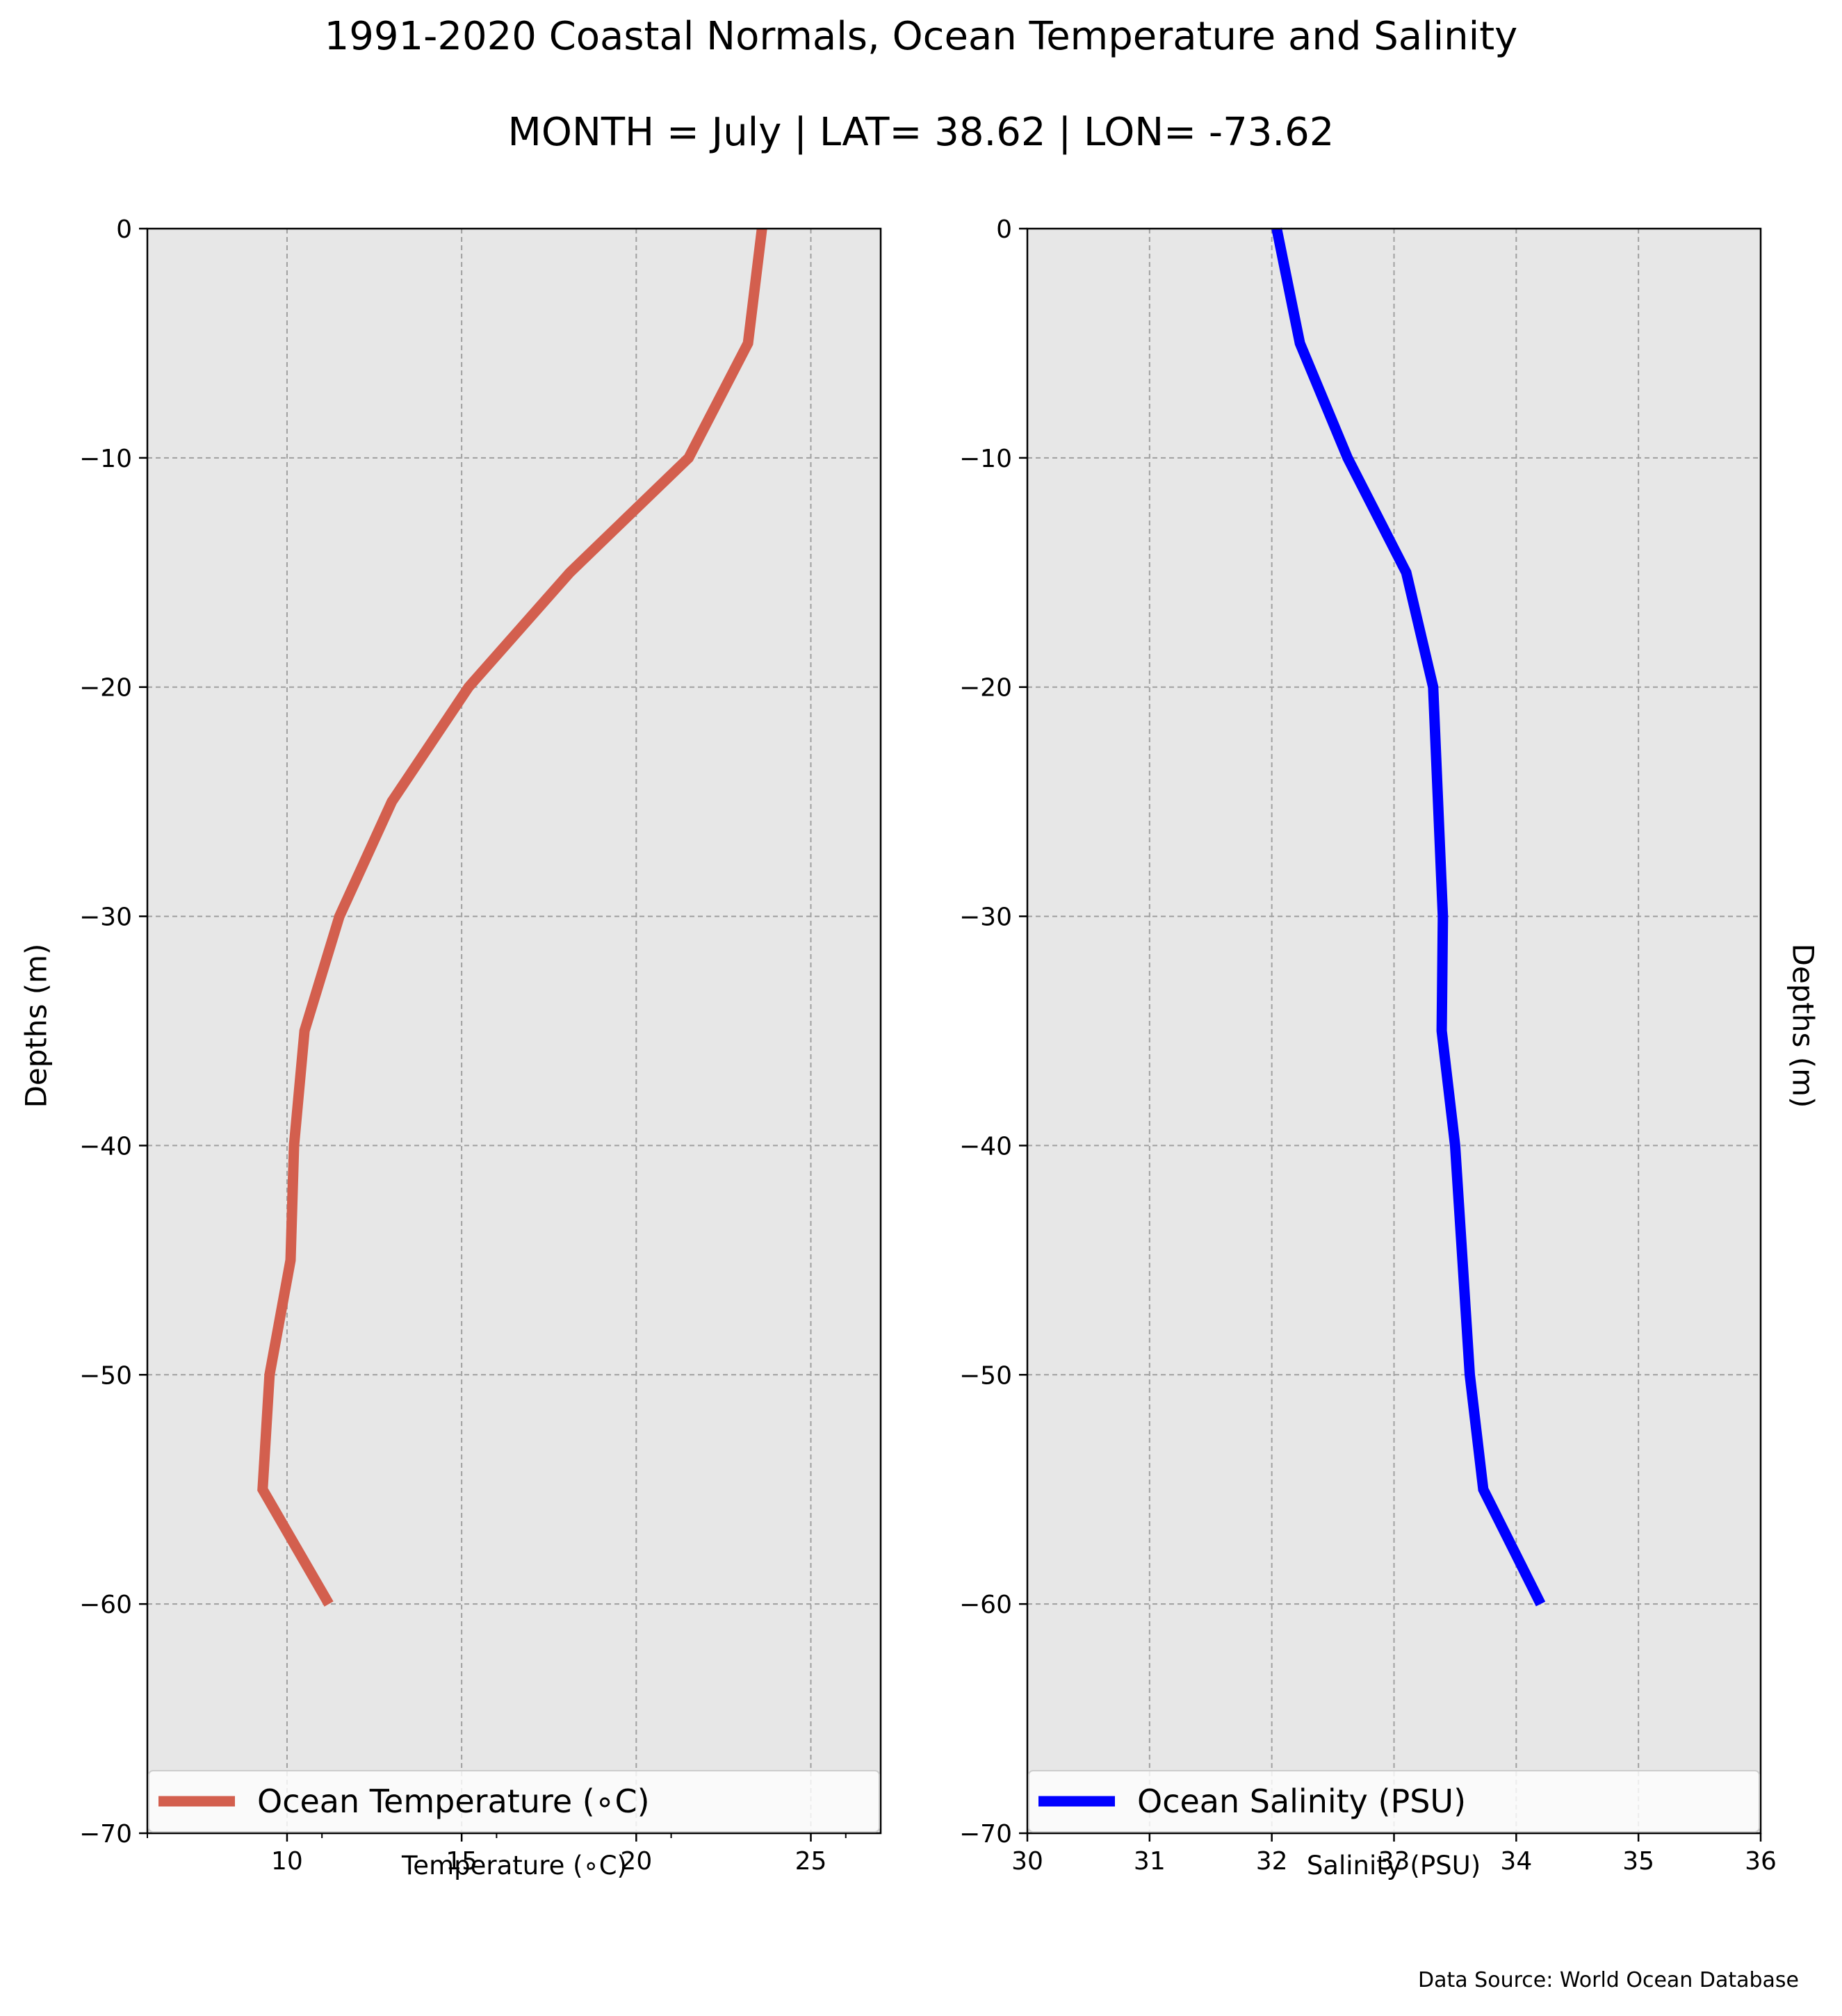 The width and height of the screenshot is (1842, 2016). I want to click on temperature-legend-box, so click(514, 1802).